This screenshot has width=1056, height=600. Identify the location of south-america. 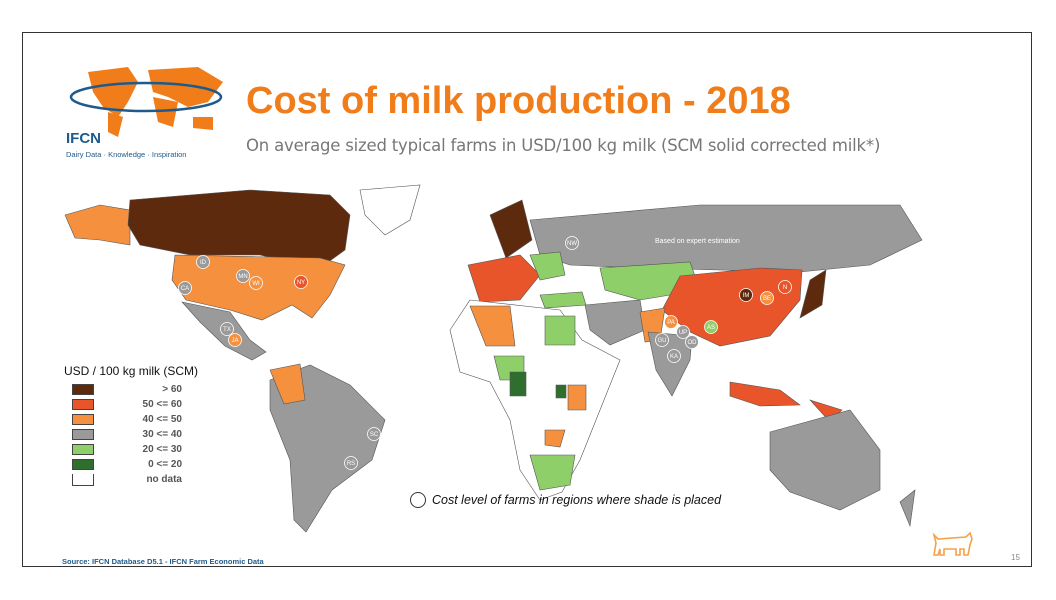
(327, 448).